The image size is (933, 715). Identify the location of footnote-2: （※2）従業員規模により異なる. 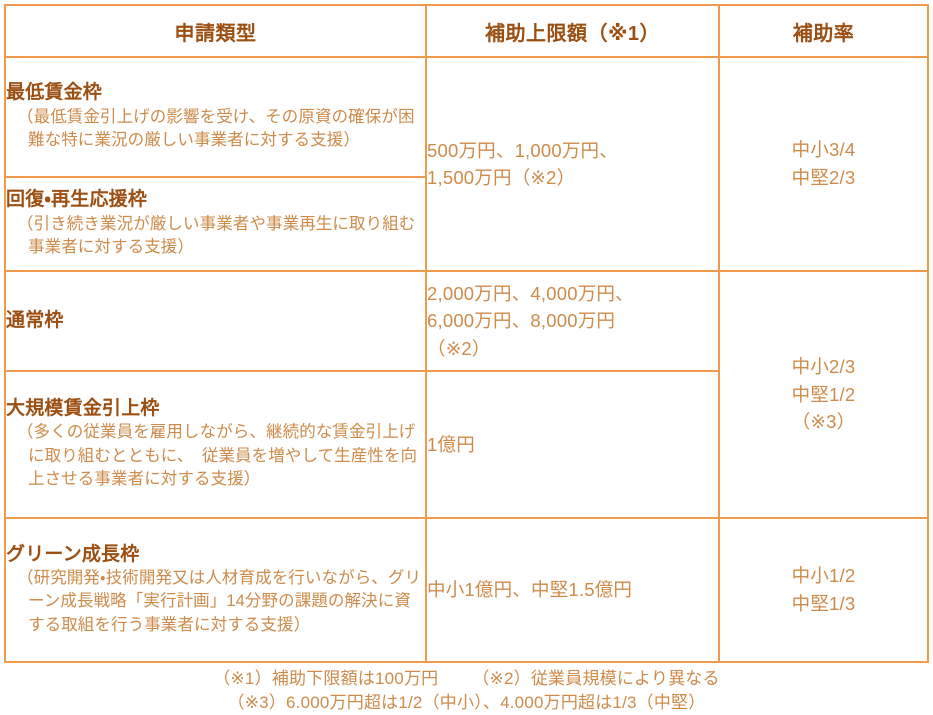
(596, 678).